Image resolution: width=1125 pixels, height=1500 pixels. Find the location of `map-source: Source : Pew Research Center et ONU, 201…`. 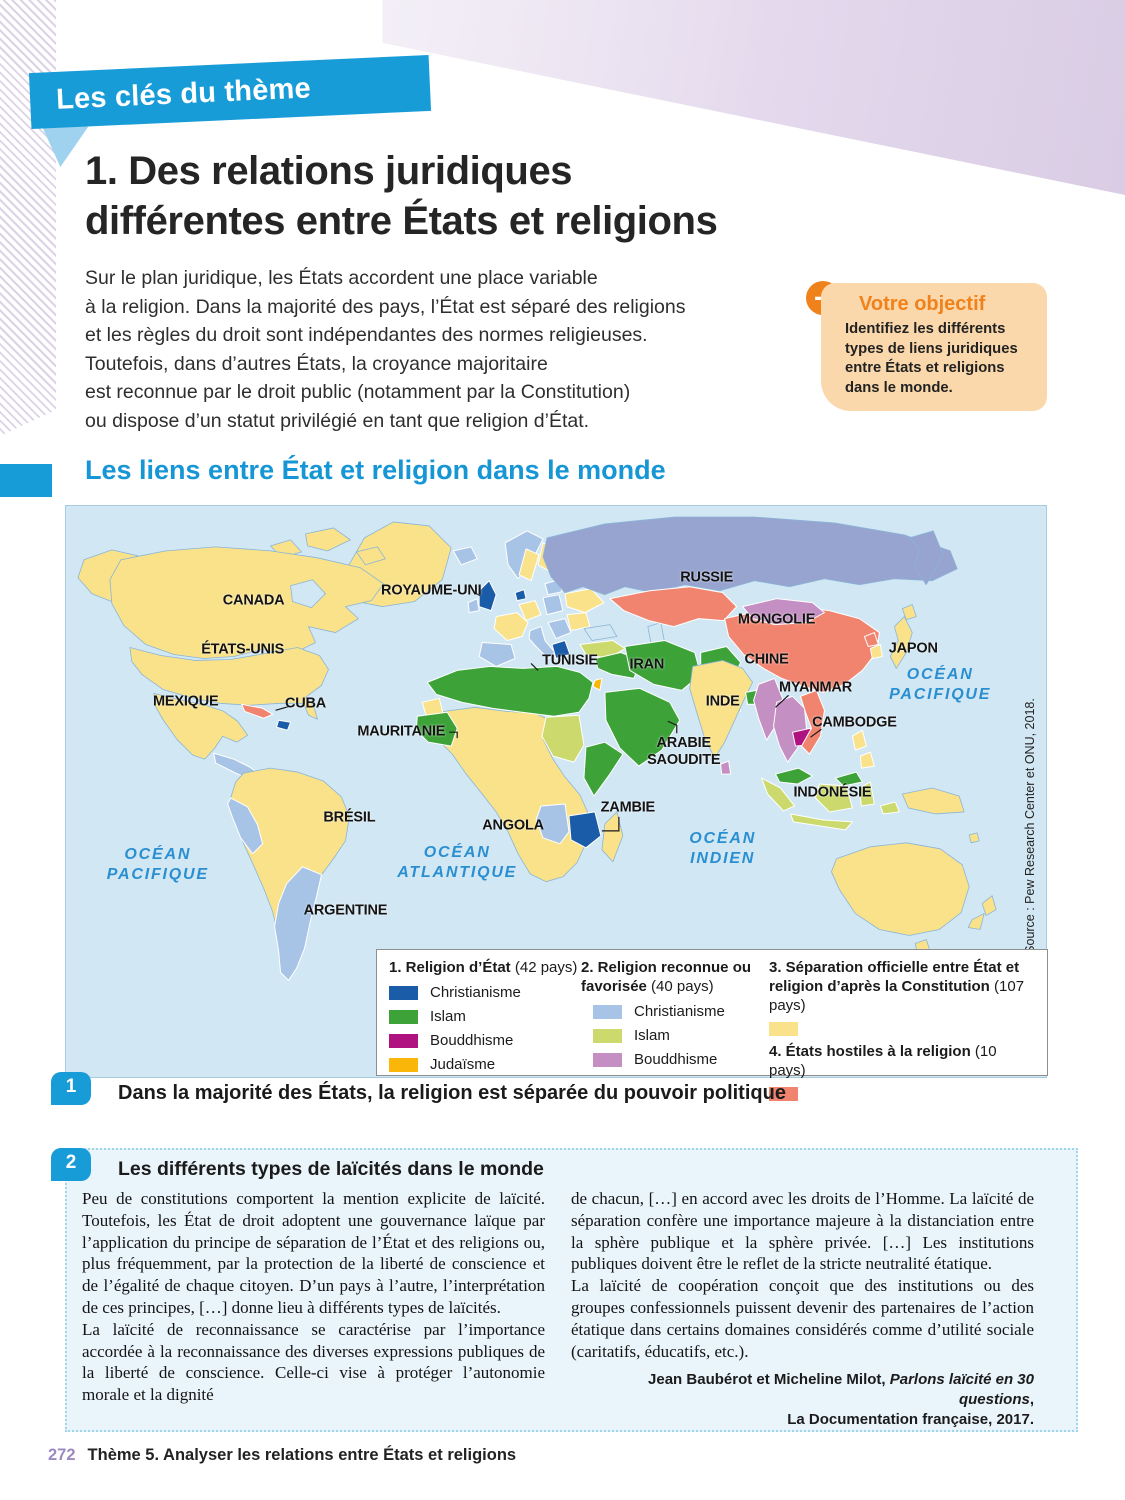

map-source: Source : Pew Research Center et ONU, 201… is located at coordinates (1030, 825).